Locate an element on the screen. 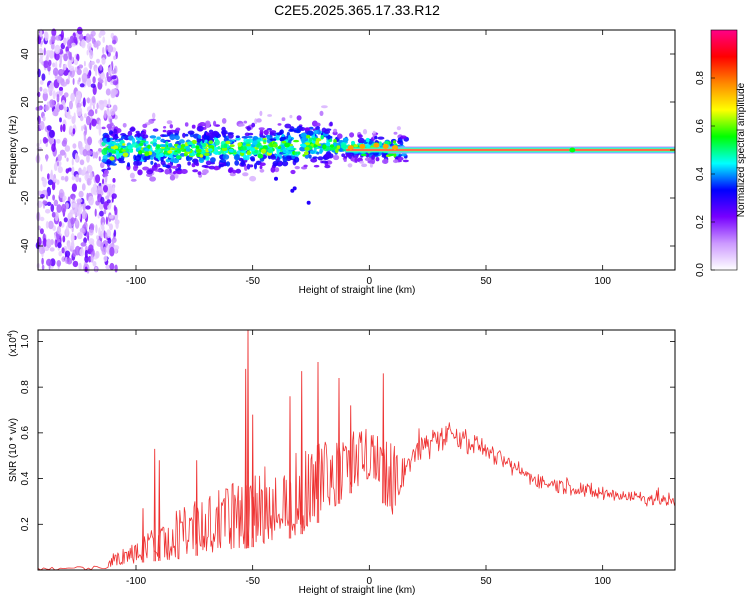 This screenshot has height=600, width=750. snr-exponent-power: 4 is located at coordinates (10, 335).